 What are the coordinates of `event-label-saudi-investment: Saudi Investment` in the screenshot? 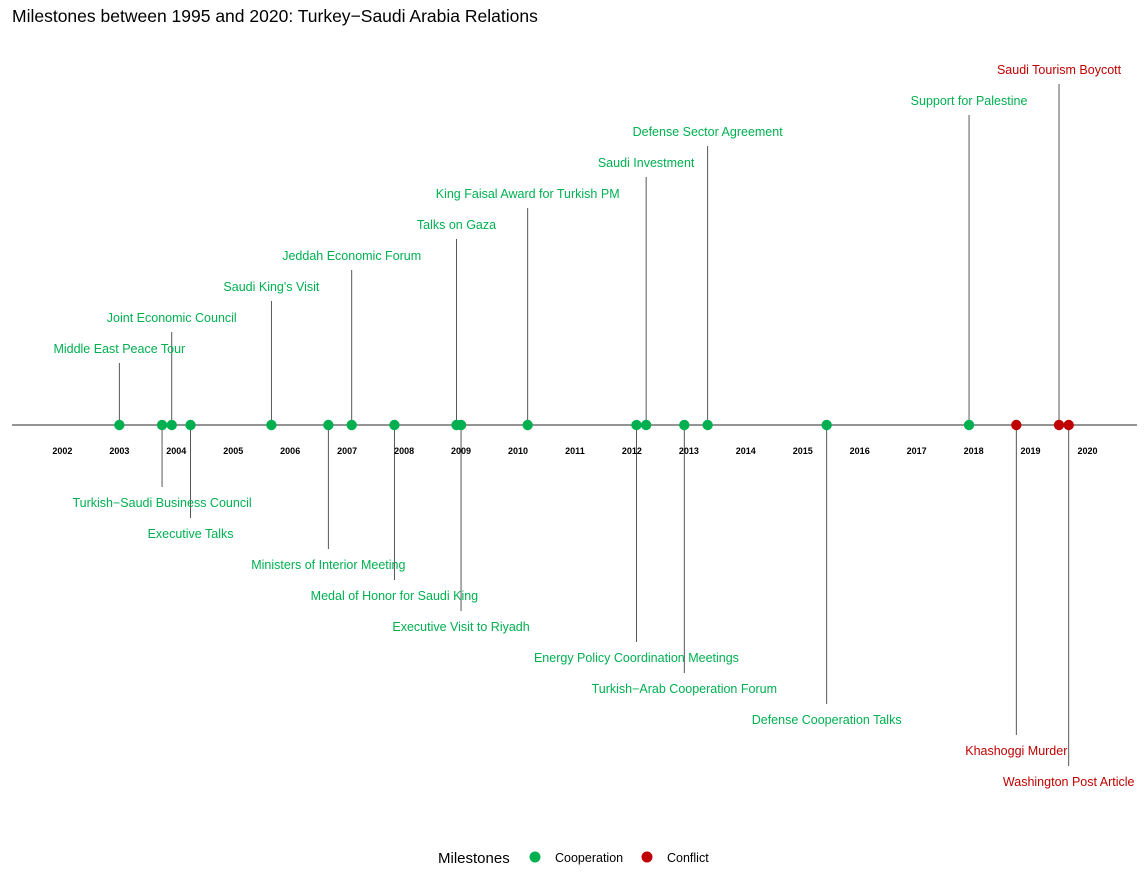 It's located at (646, 163).